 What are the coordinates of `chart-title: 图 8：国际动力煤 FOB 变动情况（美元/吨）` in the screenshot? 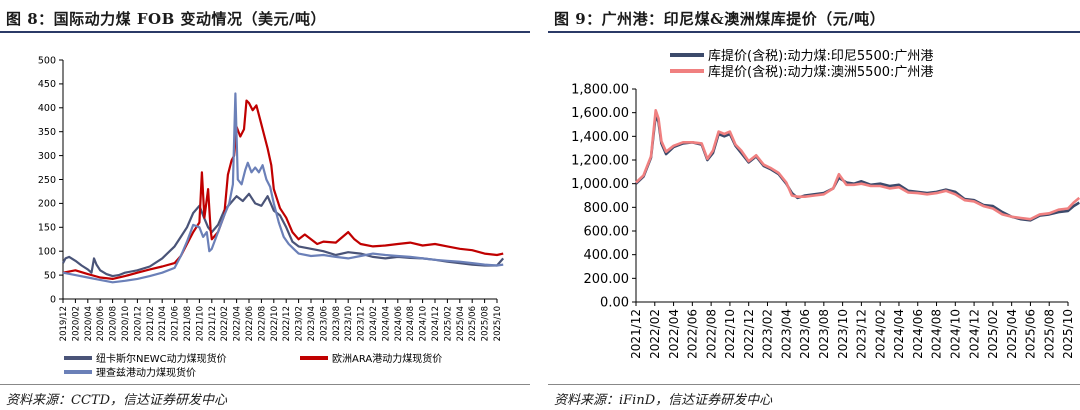 It's located at (166, 19).